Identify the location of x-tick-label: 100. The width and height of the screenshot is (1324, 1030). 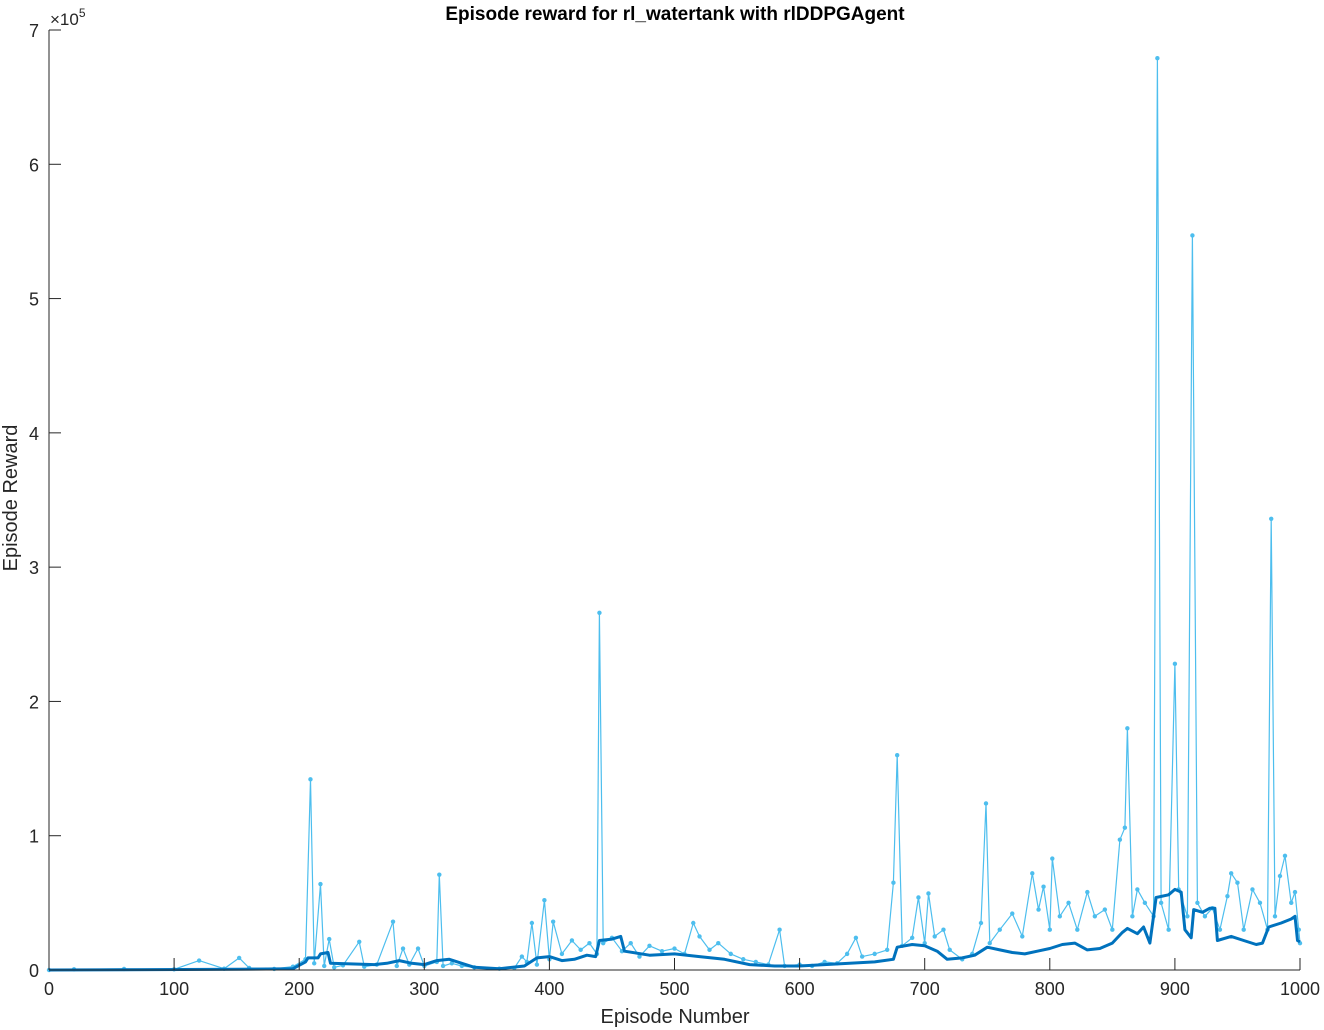
(174, 989).